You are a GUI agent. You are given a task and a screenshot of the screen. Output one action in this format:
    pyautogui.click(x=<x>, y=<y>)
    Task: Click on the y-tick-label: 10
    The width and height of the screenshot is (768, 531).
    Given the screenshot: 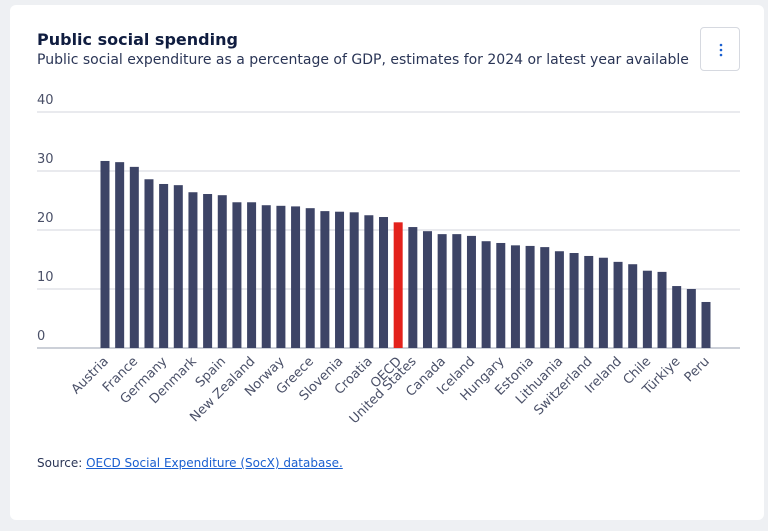 What is the action you would take?
    pyautogui.click(x=45, y=277)
    